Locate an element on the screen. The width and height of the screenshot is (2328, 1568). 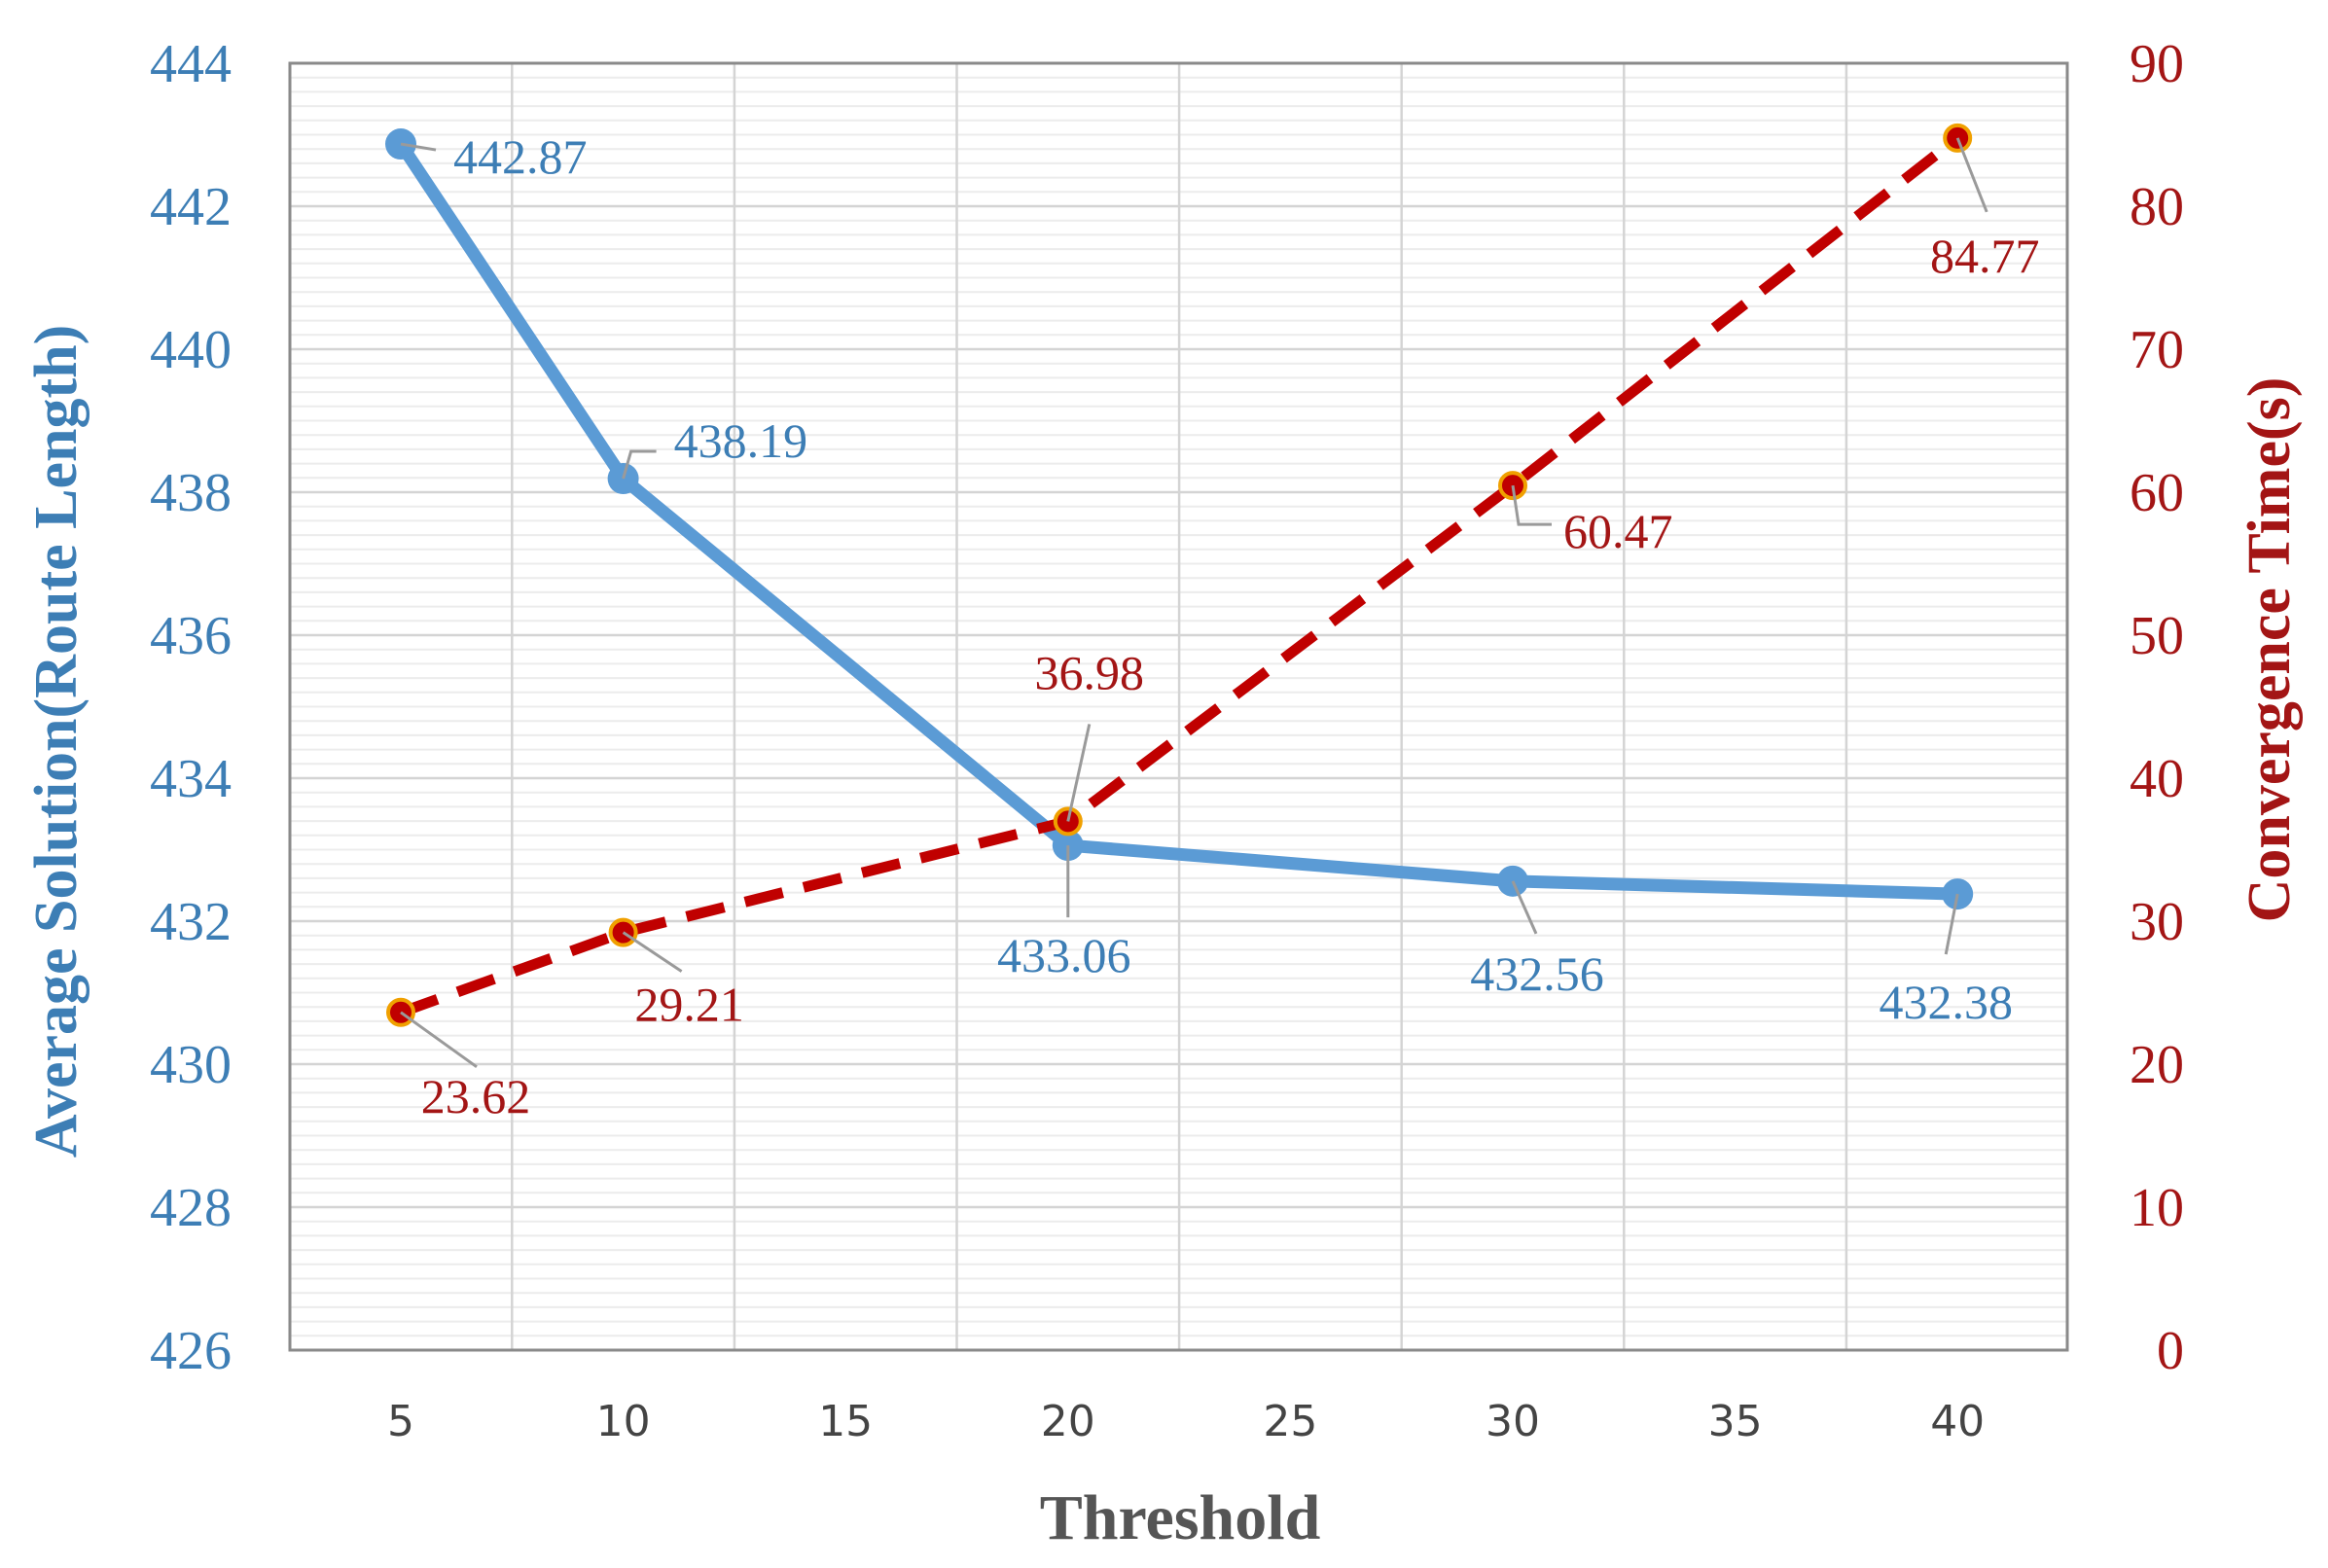
right-tick-label: 30 is located at coordinates (2157, 922).